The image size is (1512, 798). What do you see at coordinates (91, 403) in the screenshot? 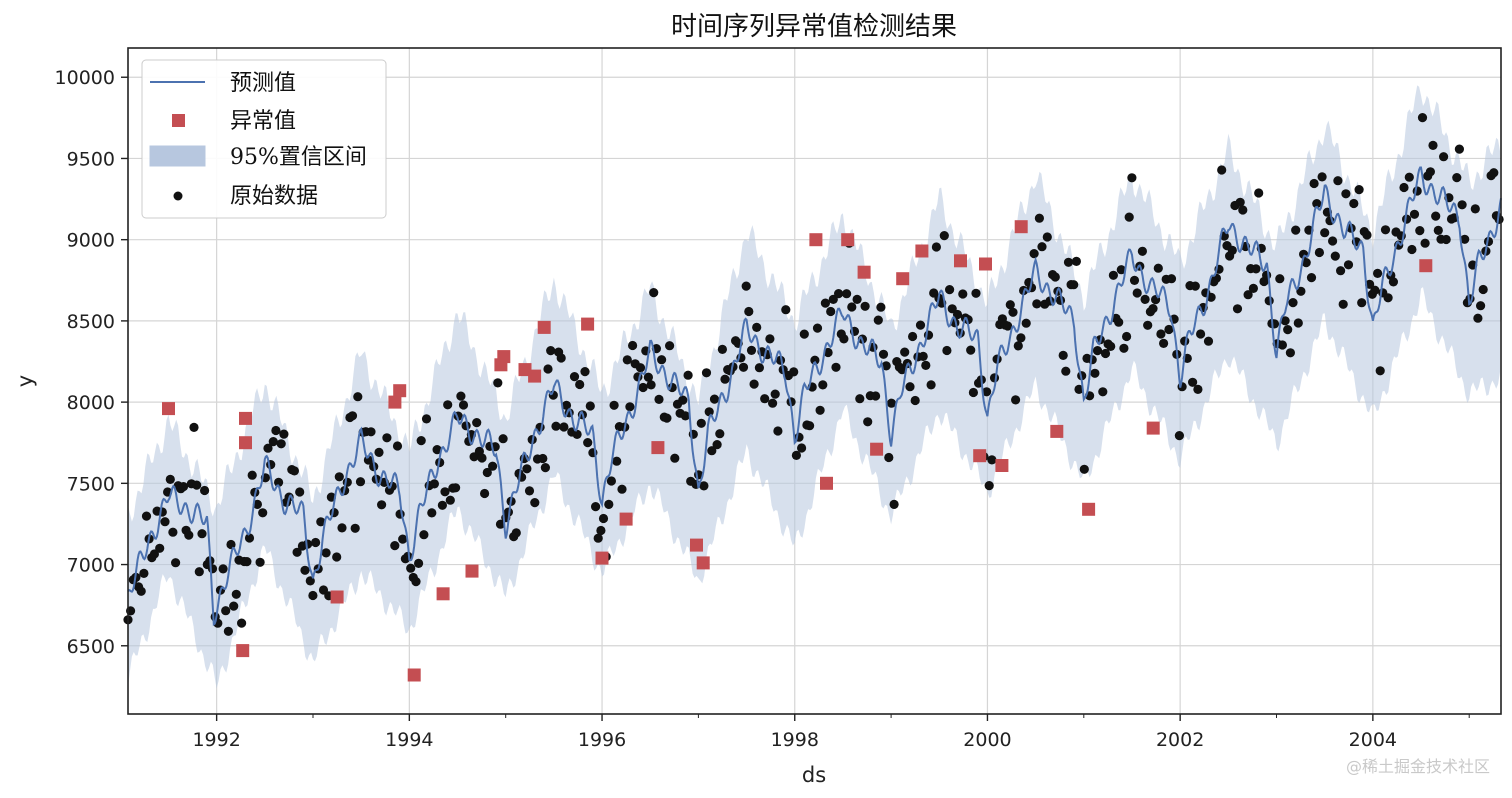
I see `y-tick-label: 8000` at bounding box center [91, 403].